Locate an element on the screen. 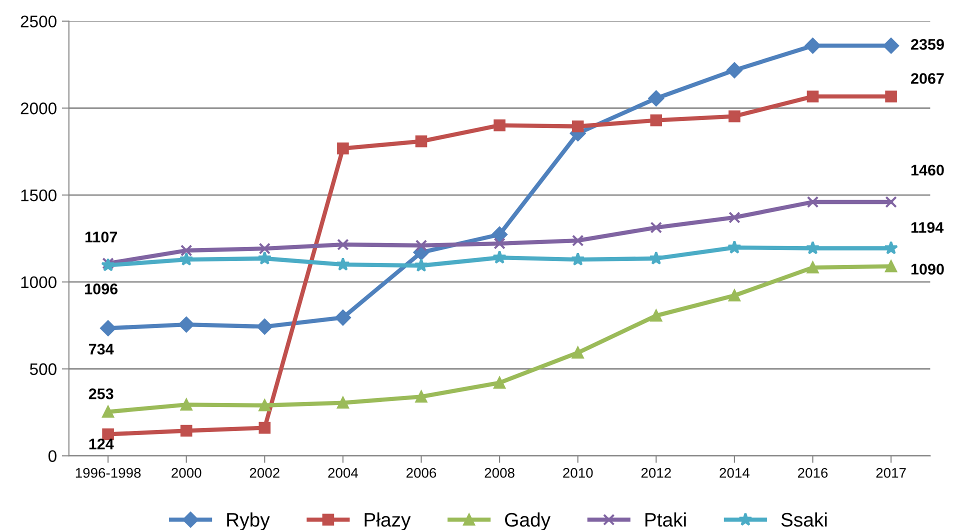  y-tick-label: 1000 is located at coordinates (38, 282).